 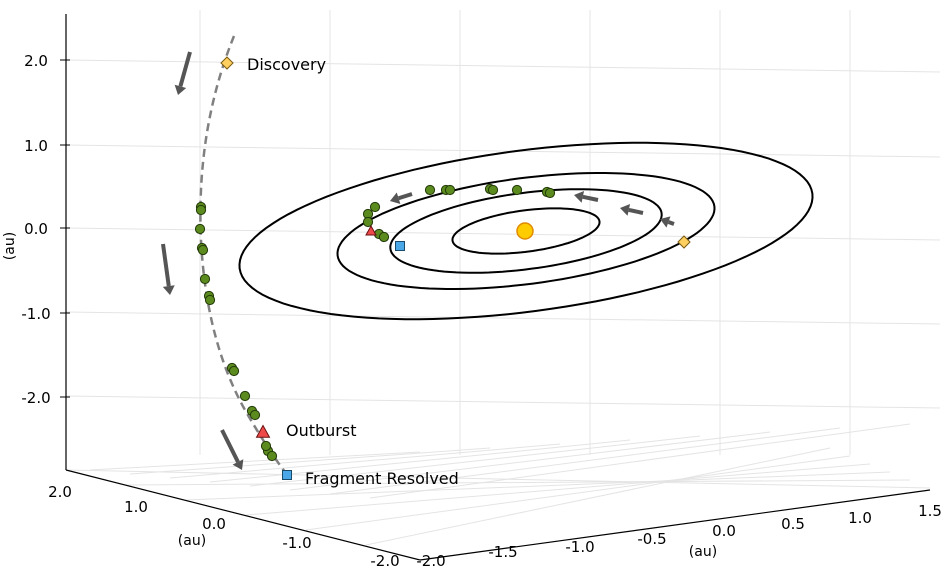 What do you see at coordinates (860, 518) in the screenshot?
I see `x-tick-label: 1.0` at bounding box center [860, 518].